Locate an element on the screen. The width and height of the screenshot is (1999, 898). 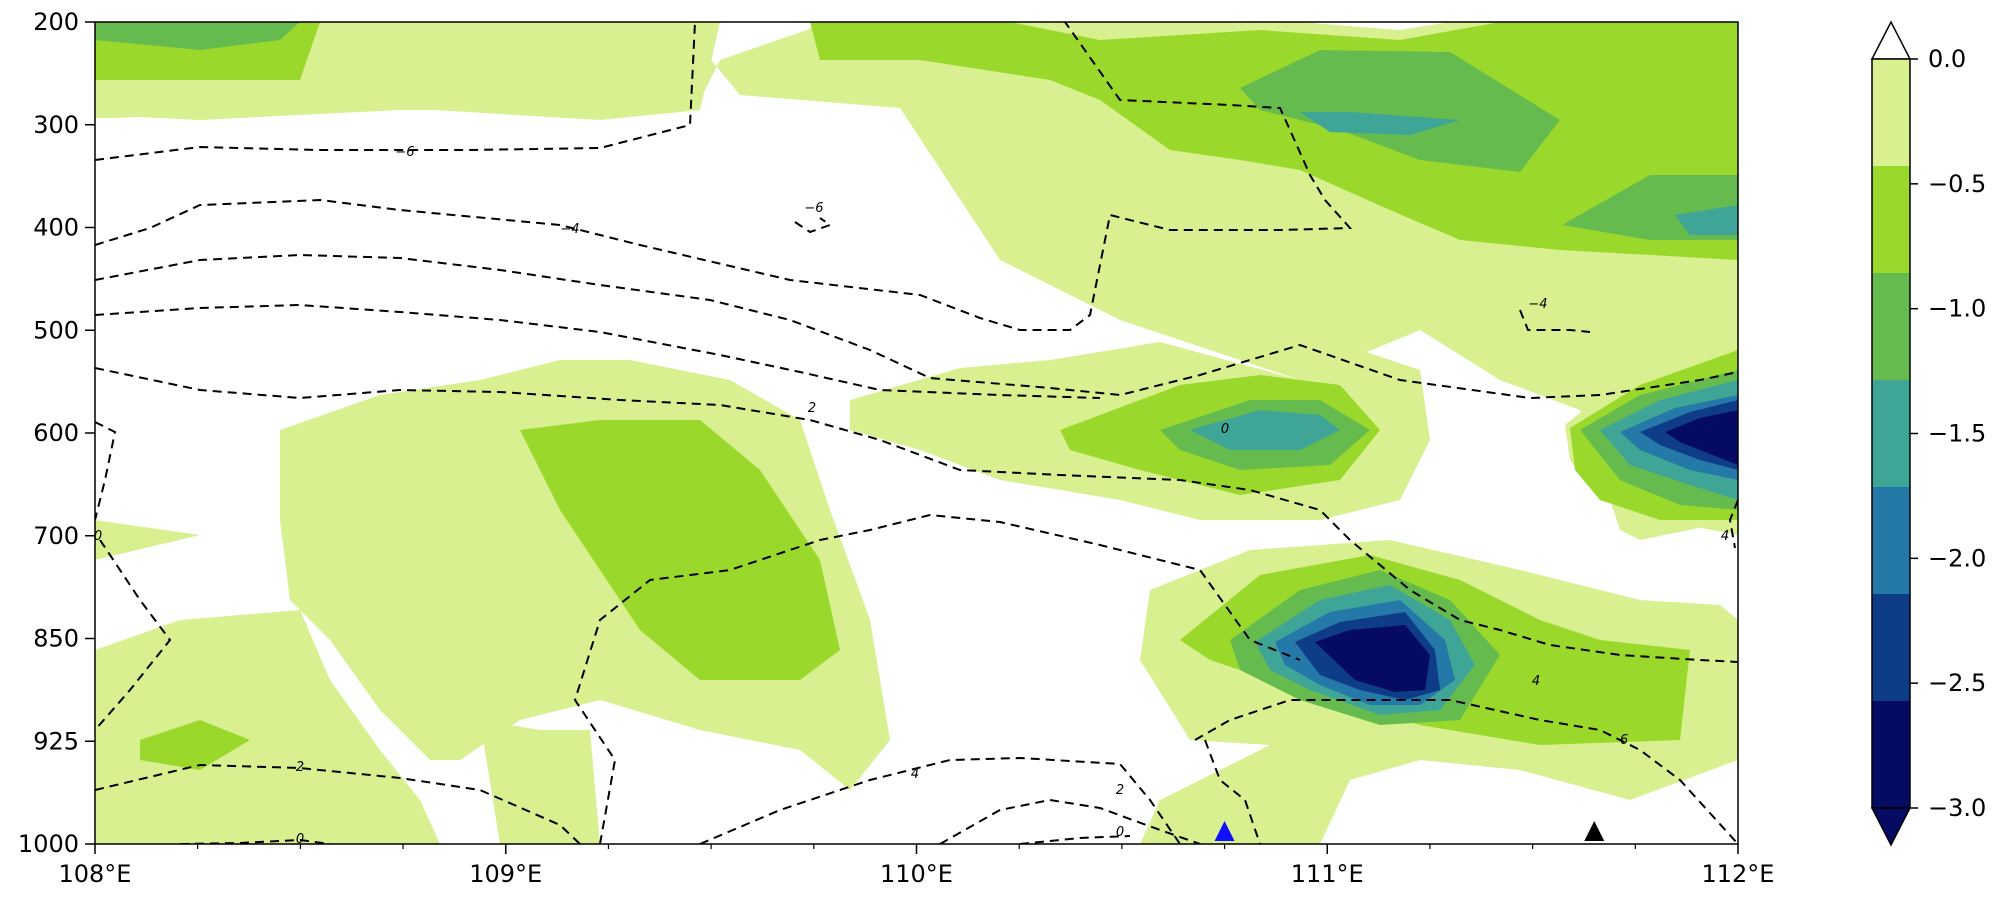
y-tick-label: 200 is located at coordinates (56, 22).